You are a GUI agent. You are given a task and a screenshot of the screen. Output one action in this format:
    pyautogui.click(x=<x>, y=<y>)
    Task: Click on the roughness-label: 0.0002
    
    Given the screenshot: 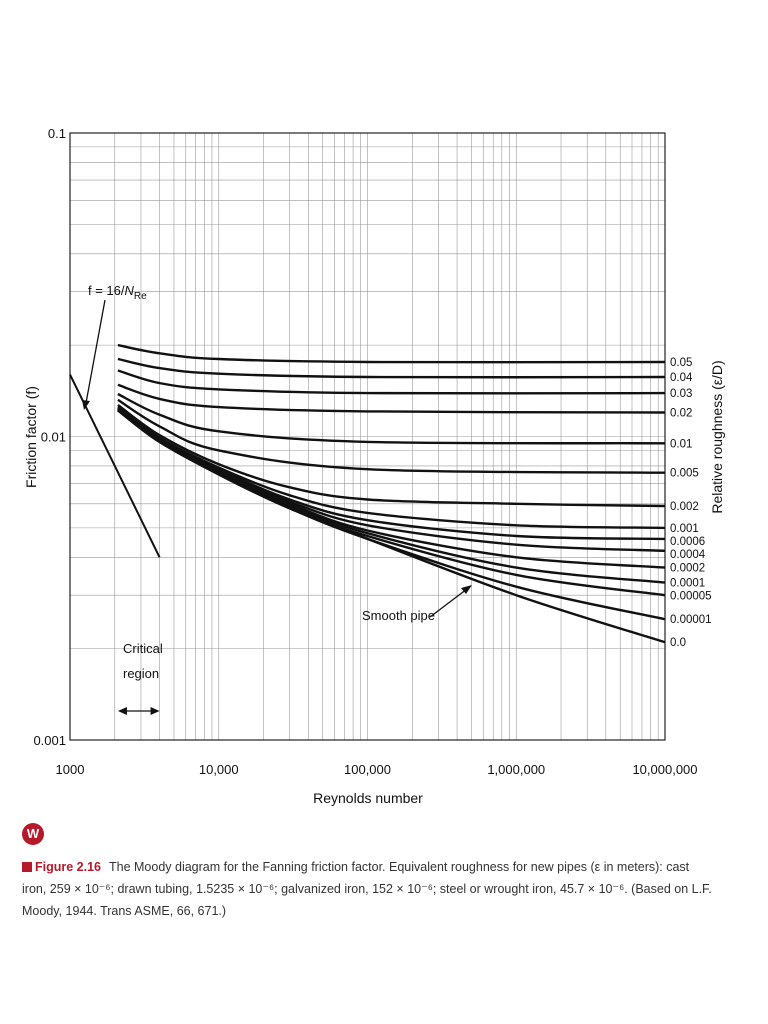 What is the action you would take?
    pyautogui.click(x=687, y=569)
    